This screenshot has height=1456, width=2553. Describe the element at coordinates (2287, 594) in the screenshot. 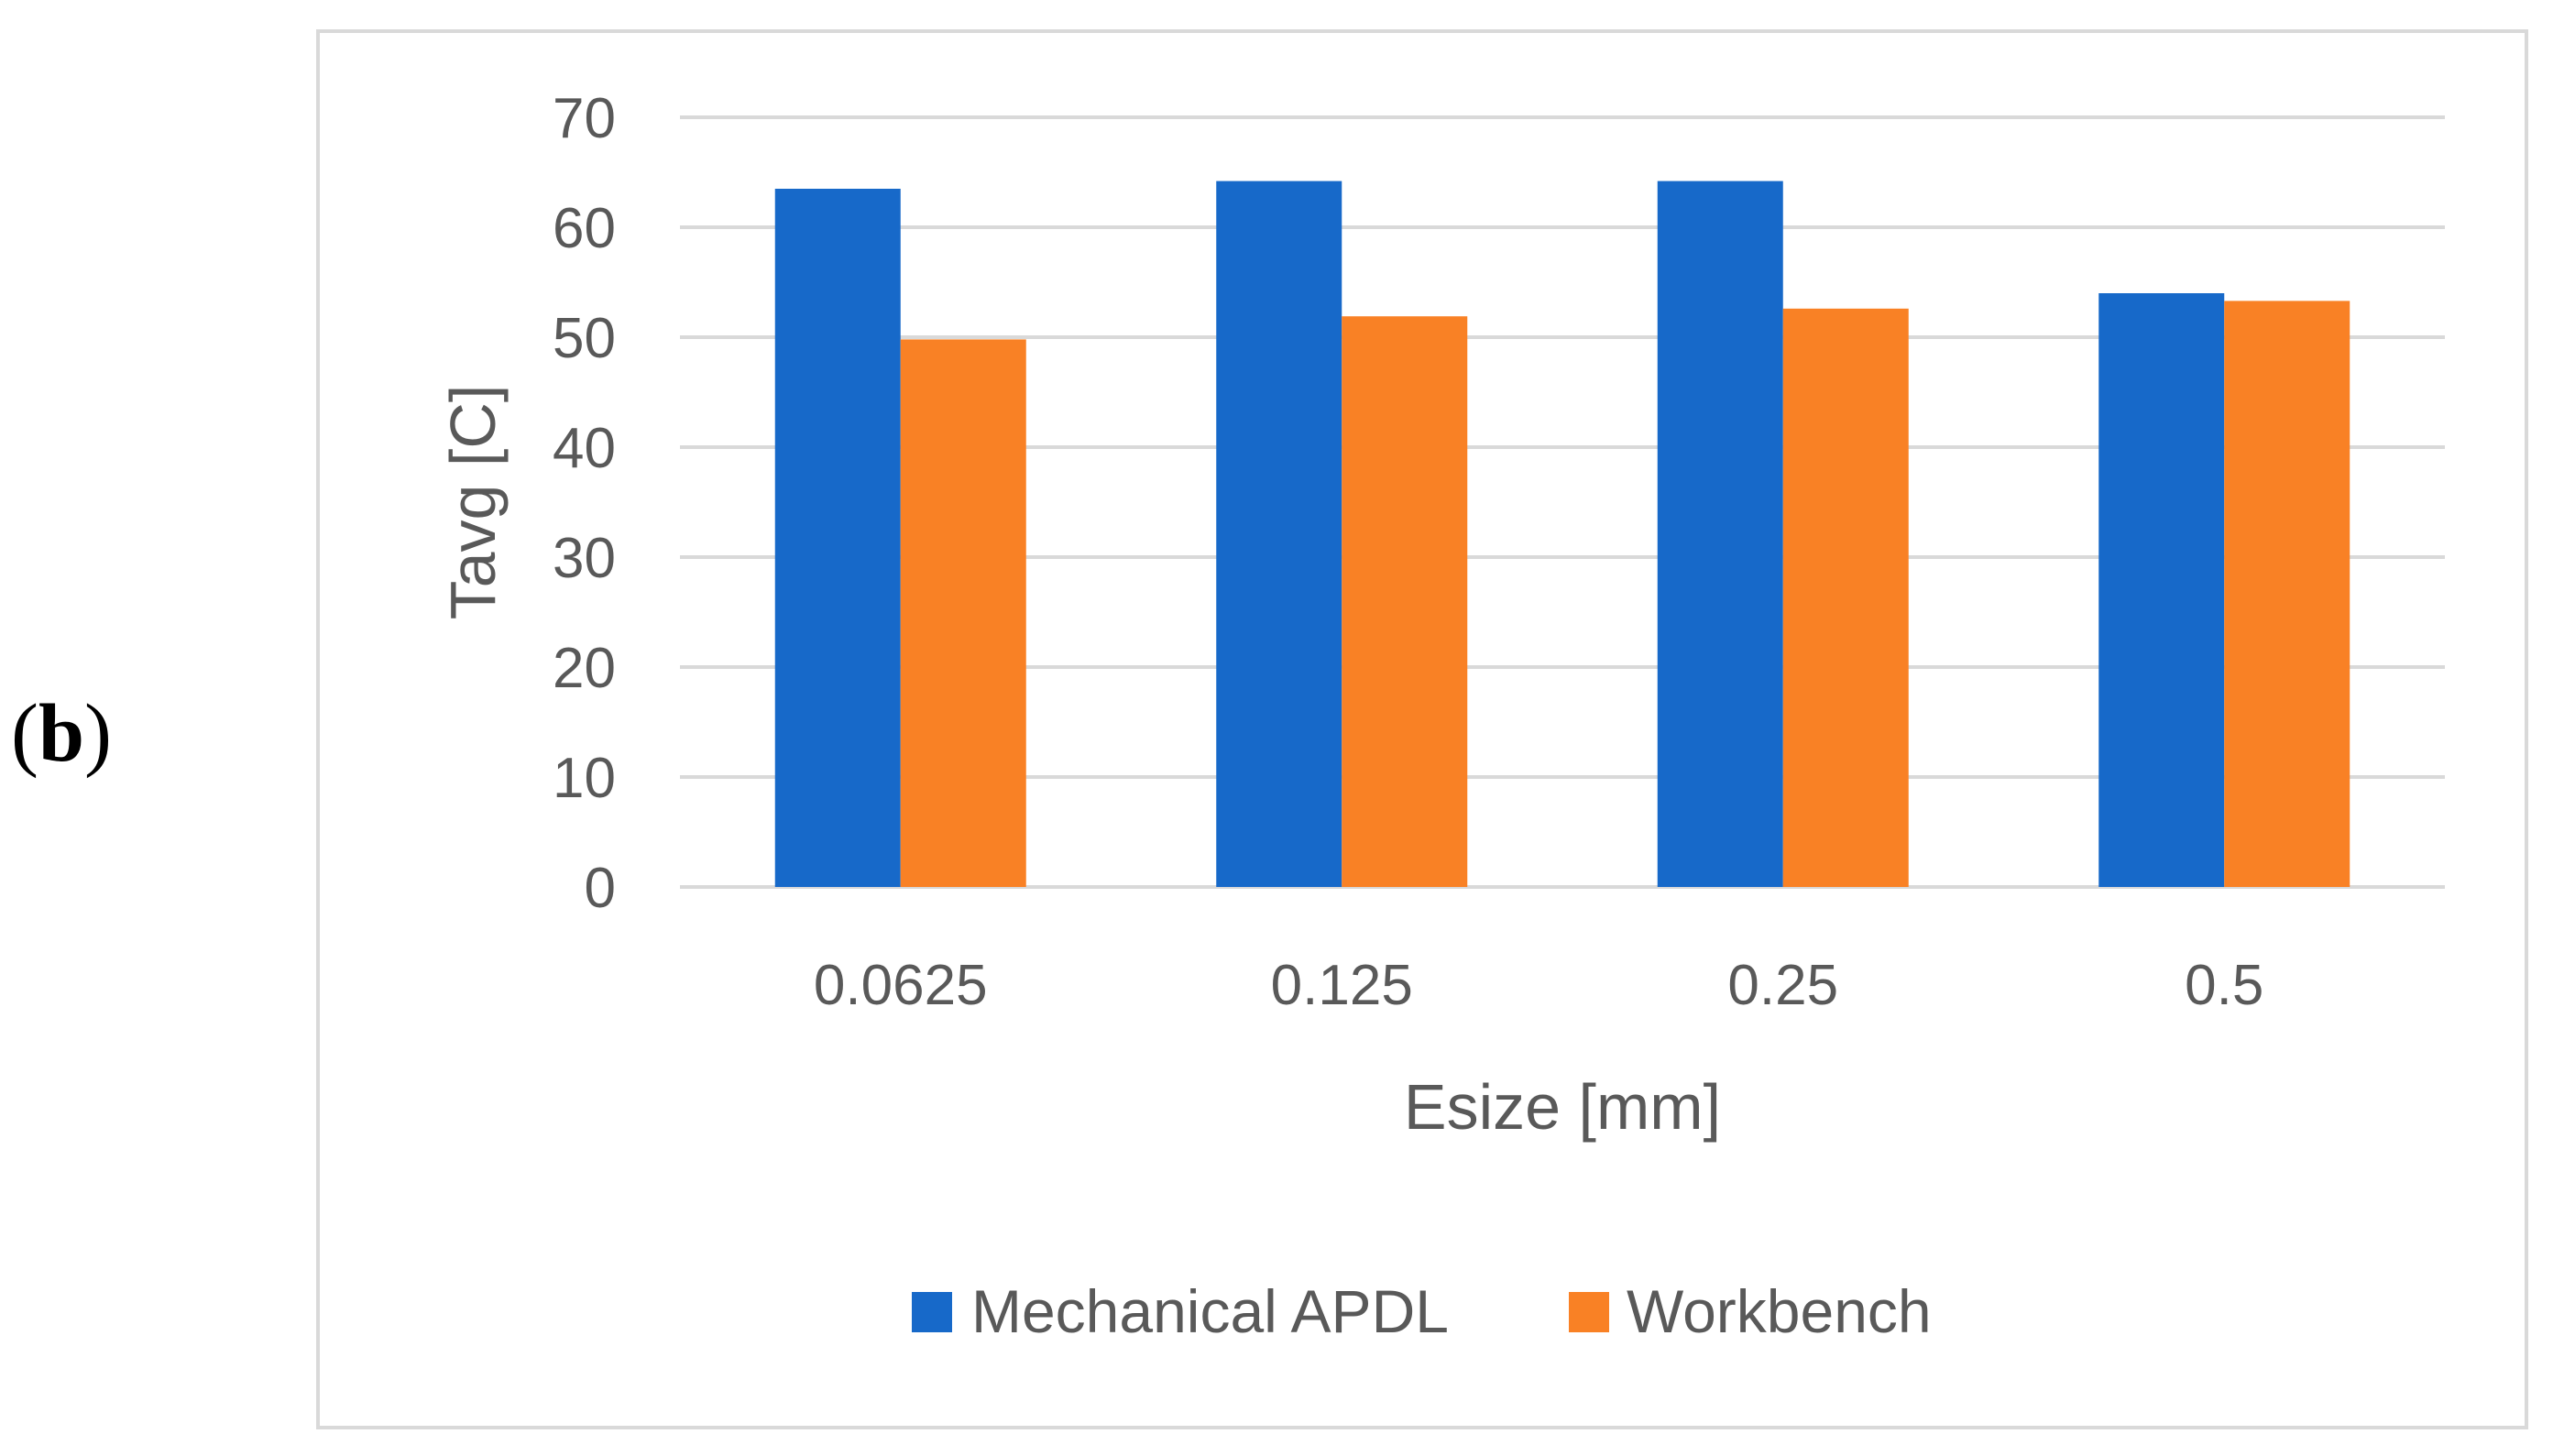

I see `bar-workbench-0.5` at that location.